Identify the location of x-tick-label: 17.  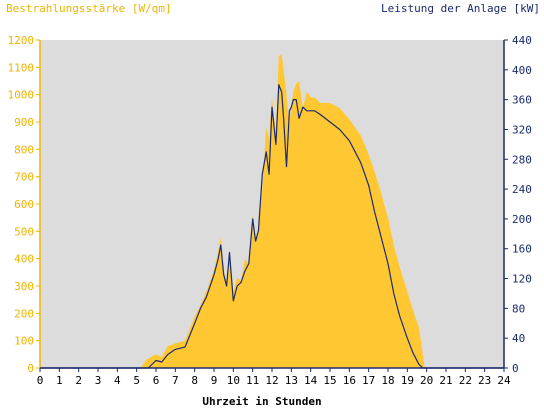
(368, 380).